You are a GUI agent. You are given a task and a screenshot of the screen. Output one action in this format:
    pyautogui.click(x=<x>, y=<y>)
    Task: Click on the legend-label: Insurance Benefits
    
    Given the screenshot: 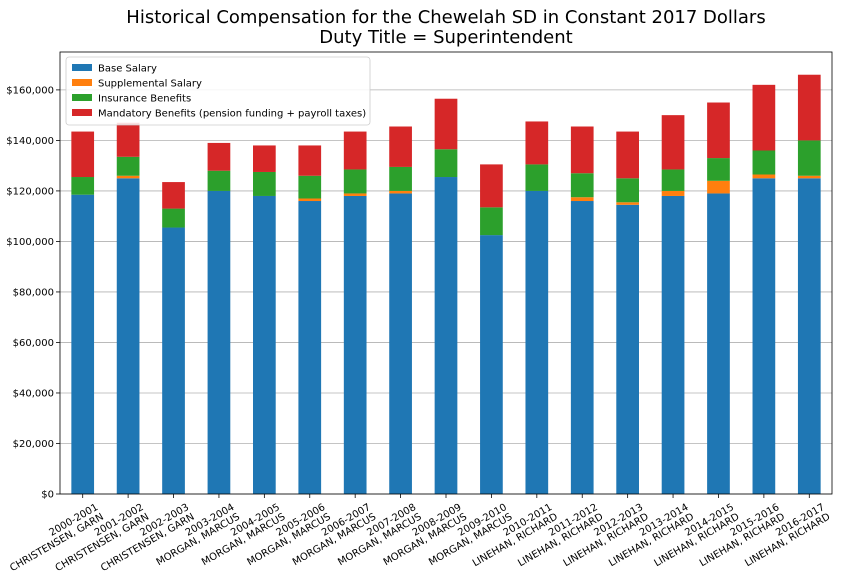 What is the action you would take?
    pyautogui.click(x=144, y=99)
    